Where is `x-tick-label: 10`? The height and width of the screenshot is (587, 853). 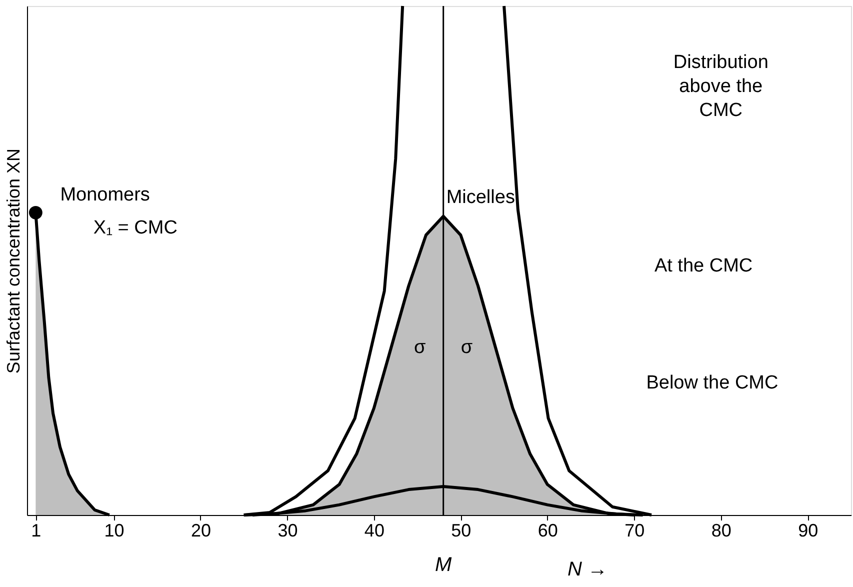 x-tick-label: 10 is located at coordinates (114, 530).